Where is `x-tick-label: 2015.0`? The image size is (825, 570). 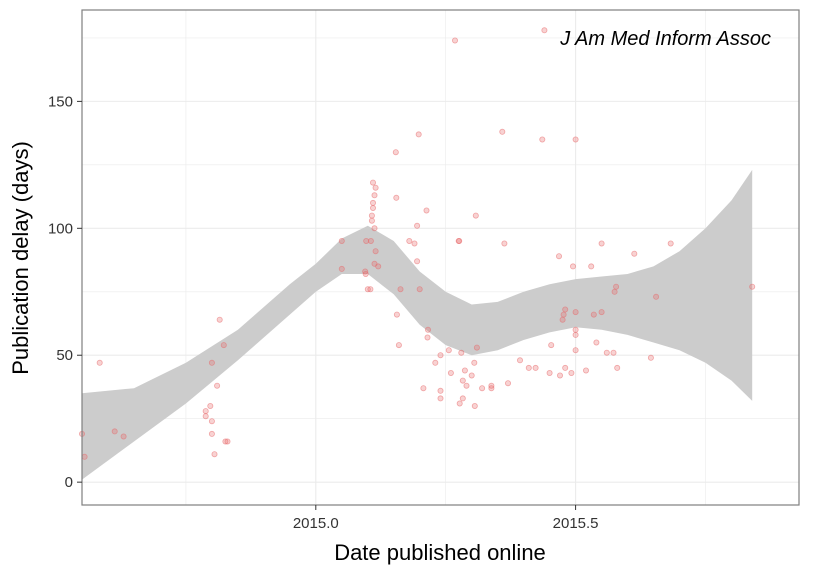
x-tick-label: 2015.0 is located at coordinates (316, 523).